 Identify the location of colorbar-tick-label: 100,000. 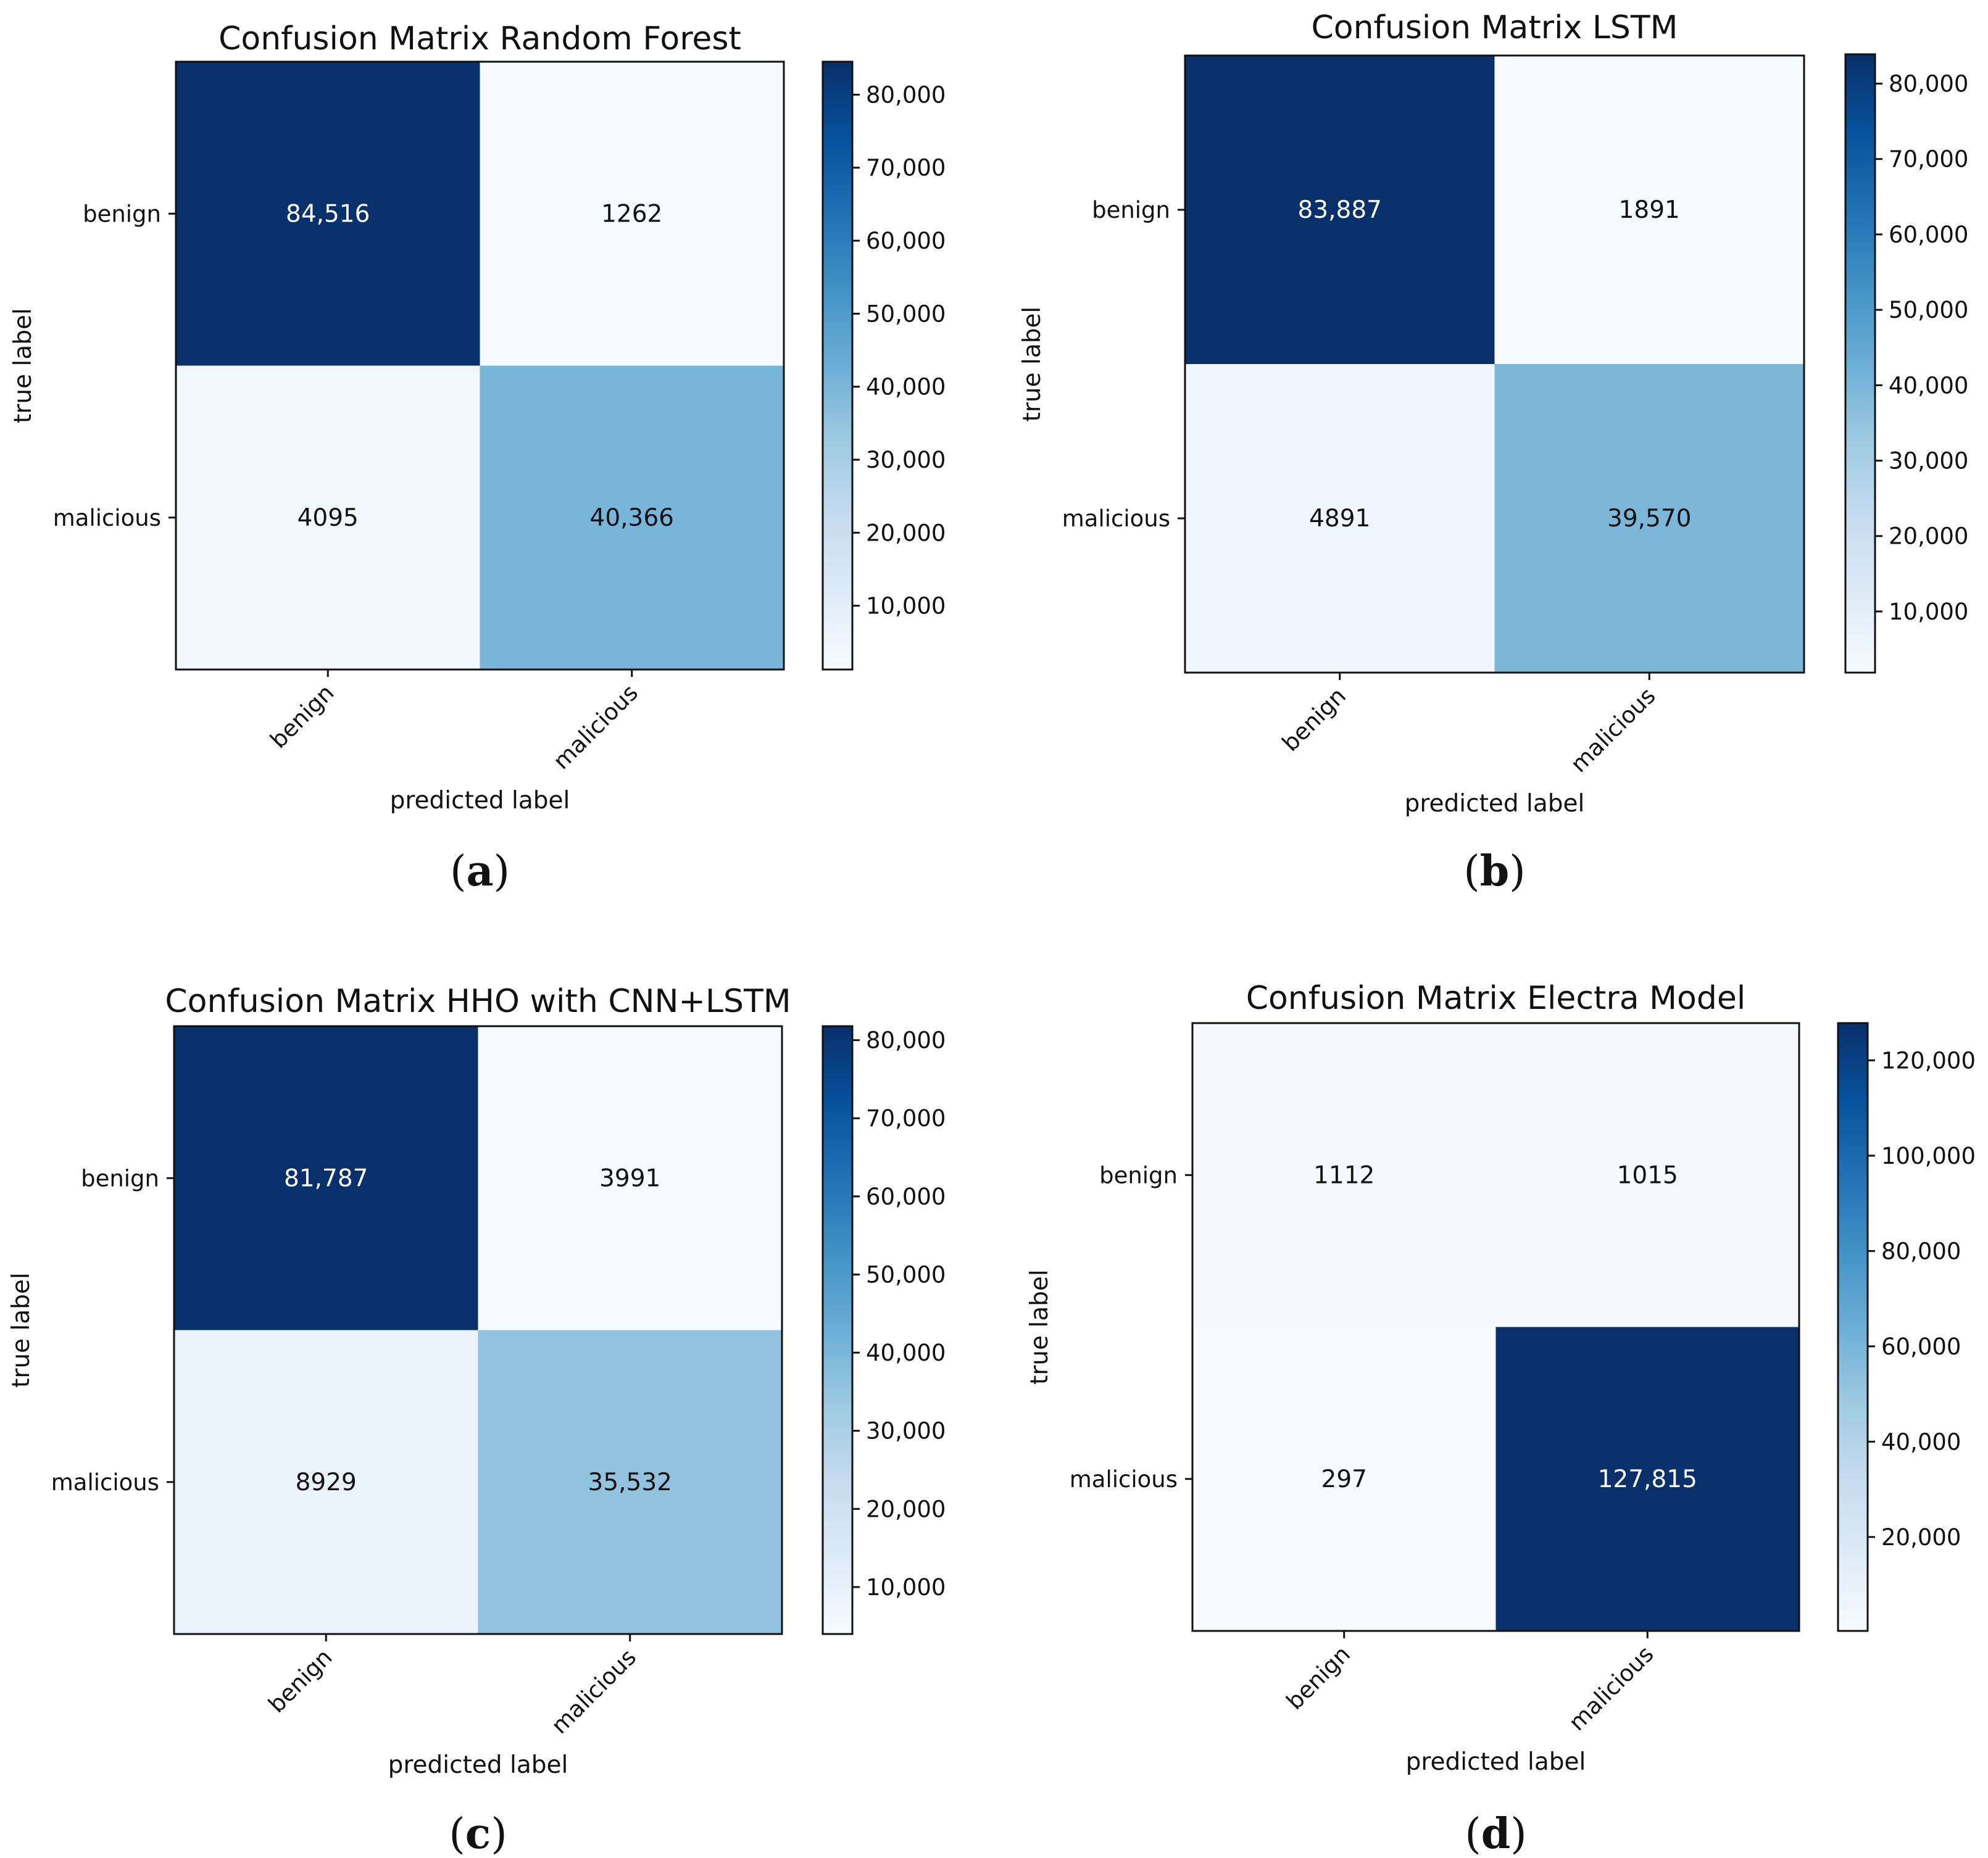
(1928, 1156).